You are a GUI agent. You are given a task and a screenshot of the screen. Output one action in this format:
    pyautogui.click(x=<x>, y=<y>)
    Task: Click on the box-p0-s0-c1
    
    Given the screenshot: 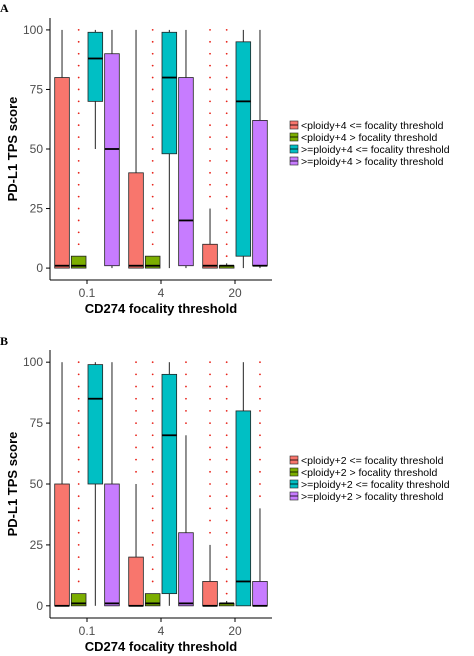 What is the action you would take?
    pyautogui.click(x=136, y=149)
    